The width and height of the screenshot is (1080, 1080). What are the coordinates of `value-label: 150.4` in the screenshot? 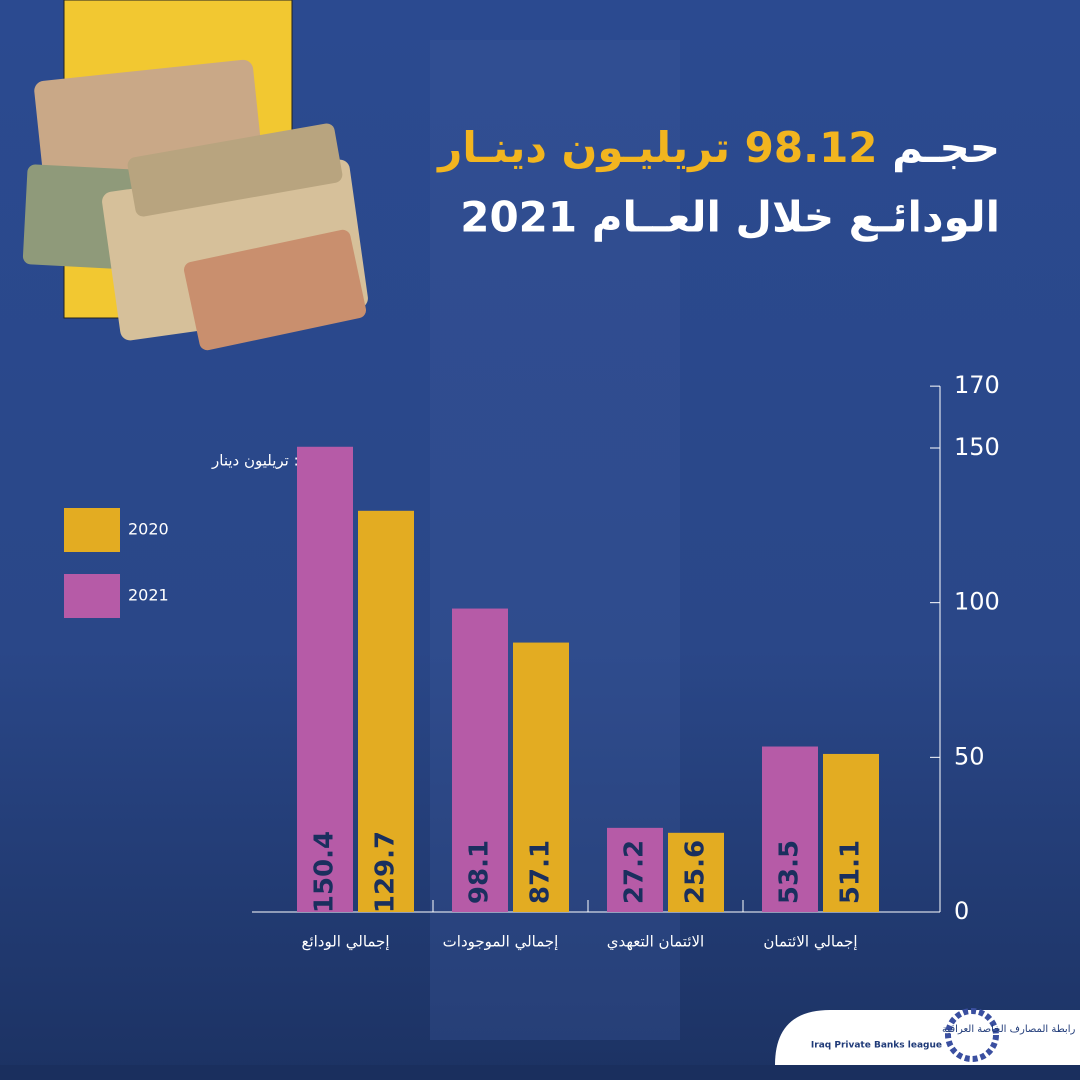 It's located at (325, 872).